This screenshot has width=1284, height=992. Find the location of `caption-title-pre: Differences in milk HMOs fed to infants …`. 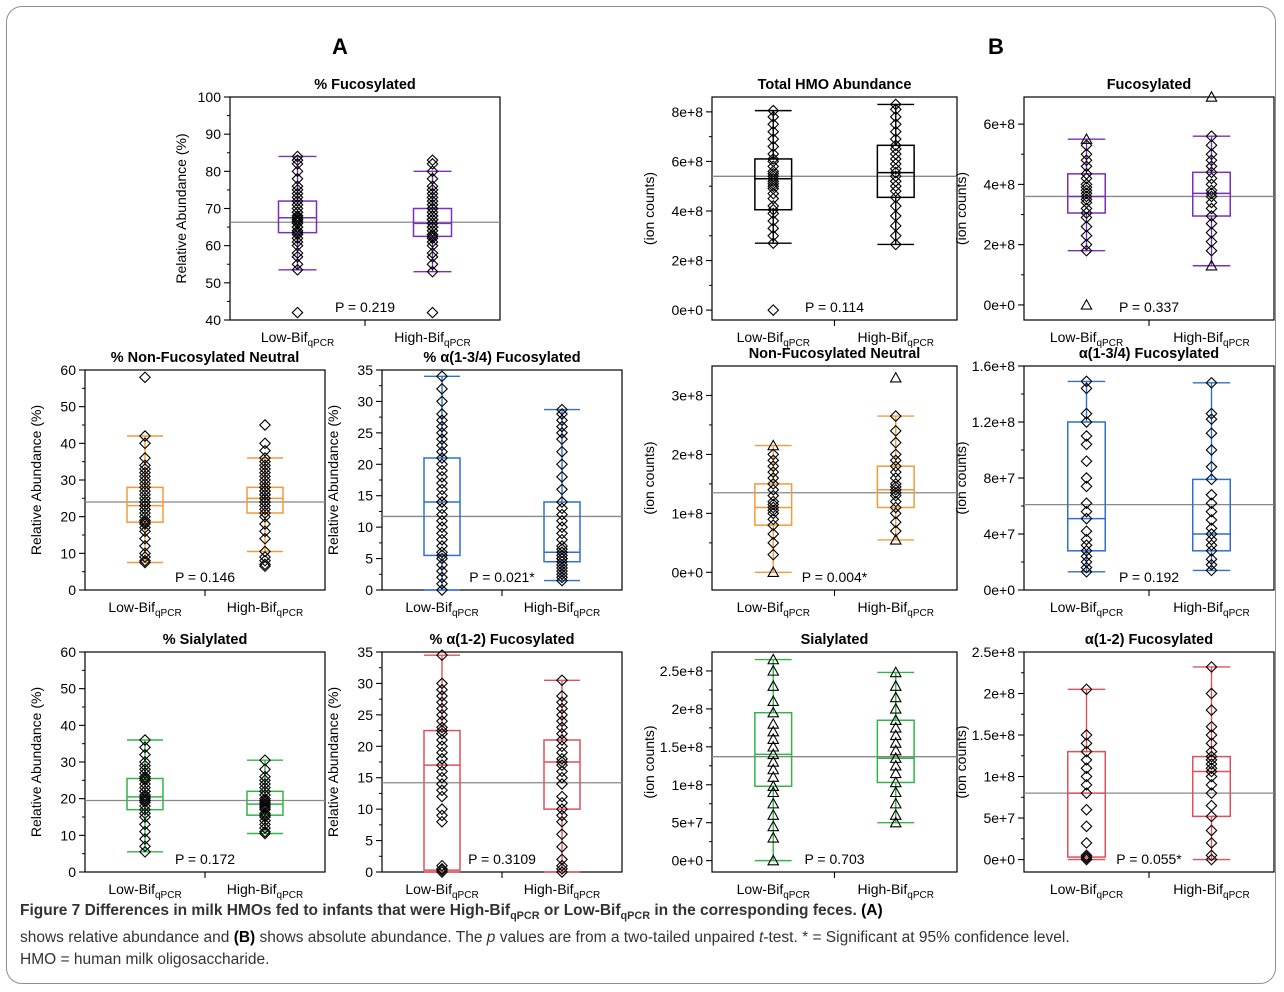

caption-title-pre: Differences in milk HMOs fed to infants … is located at coordinates (297, 910).